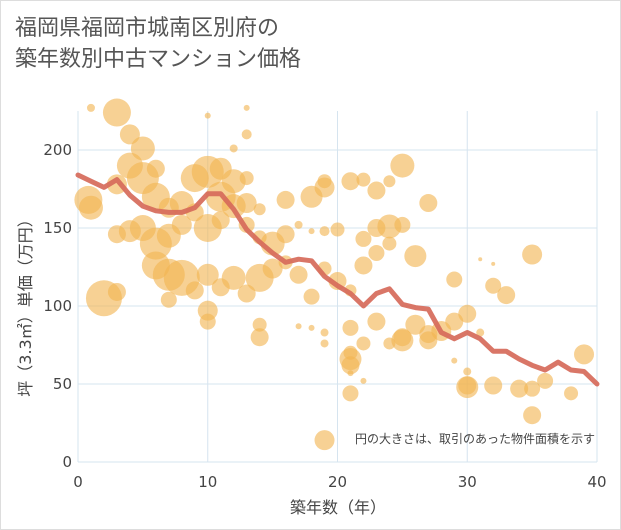  I want to click on y-tick-label: 200, so click(57, 150).